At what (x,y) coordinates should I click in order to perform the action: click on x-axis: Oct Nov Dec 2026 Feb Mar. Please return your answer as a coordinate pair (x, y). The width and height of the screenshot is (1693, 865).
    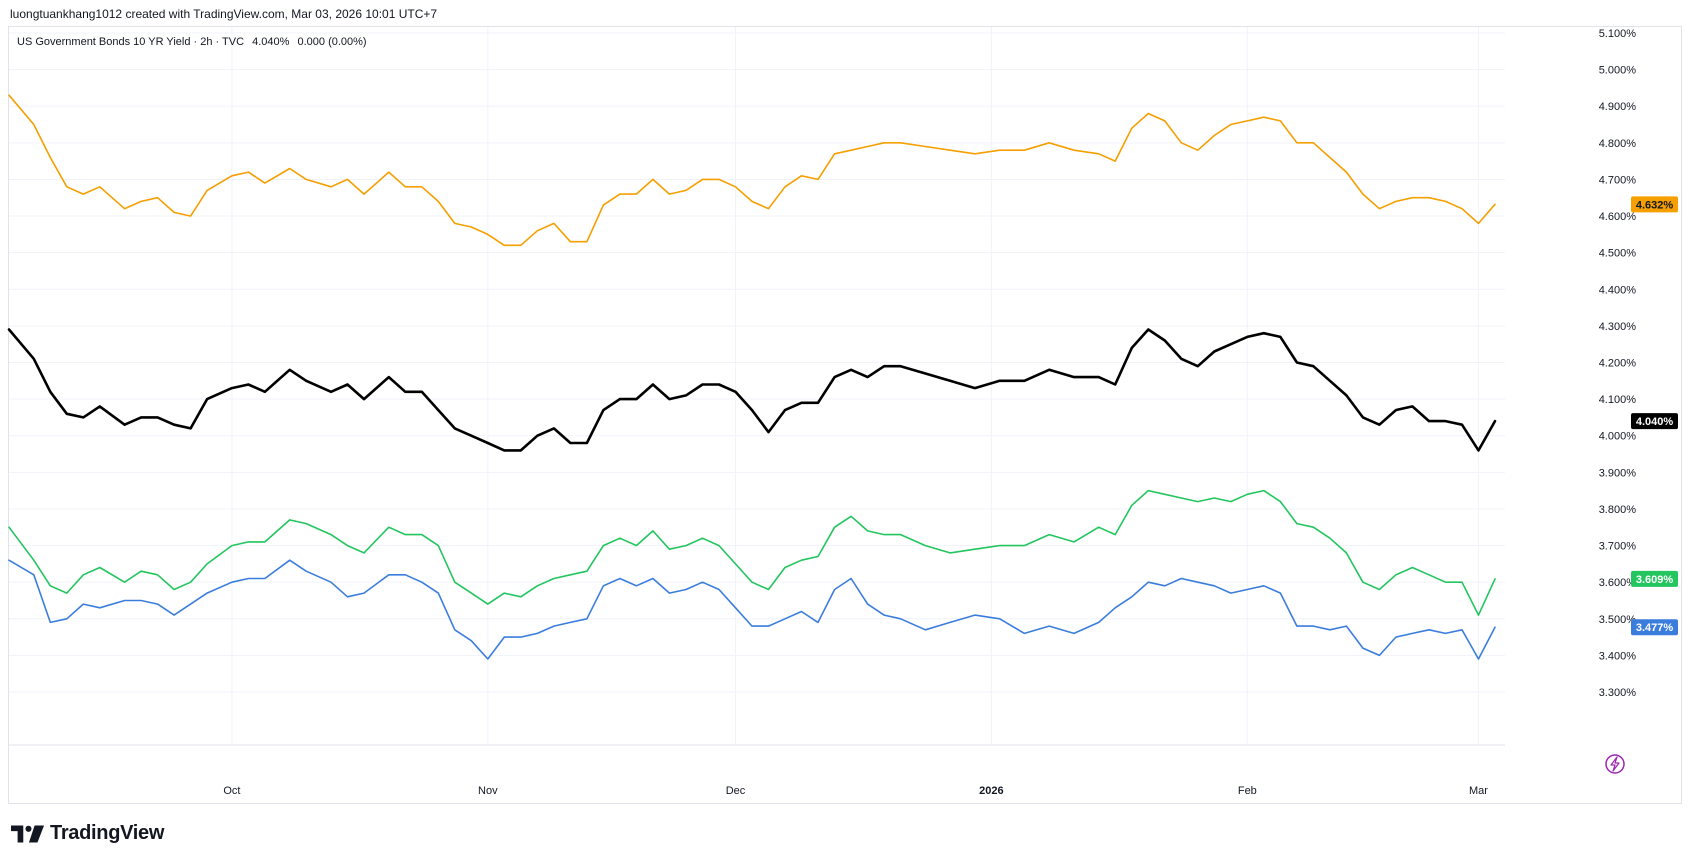
    Looking at the image, I should click on (855, 791).